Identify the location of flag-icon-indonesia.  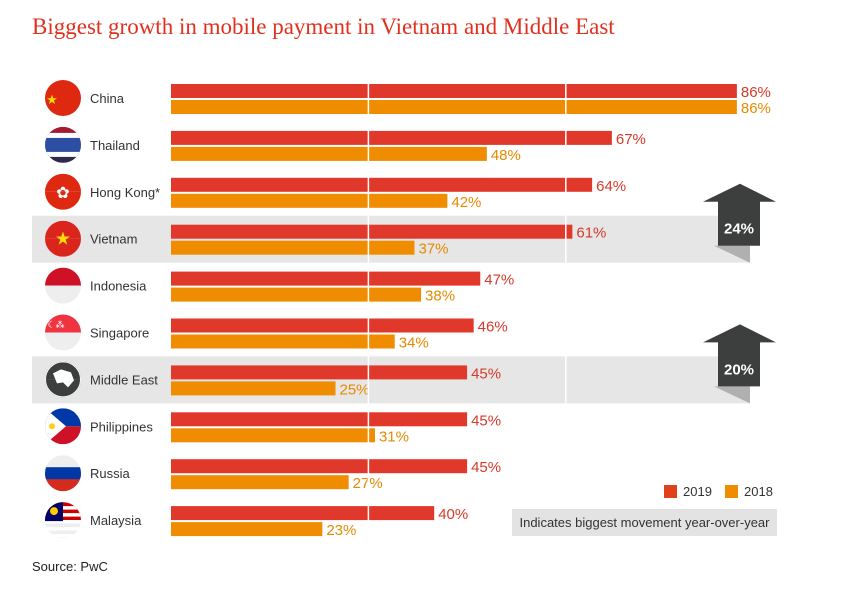
(63, 285).